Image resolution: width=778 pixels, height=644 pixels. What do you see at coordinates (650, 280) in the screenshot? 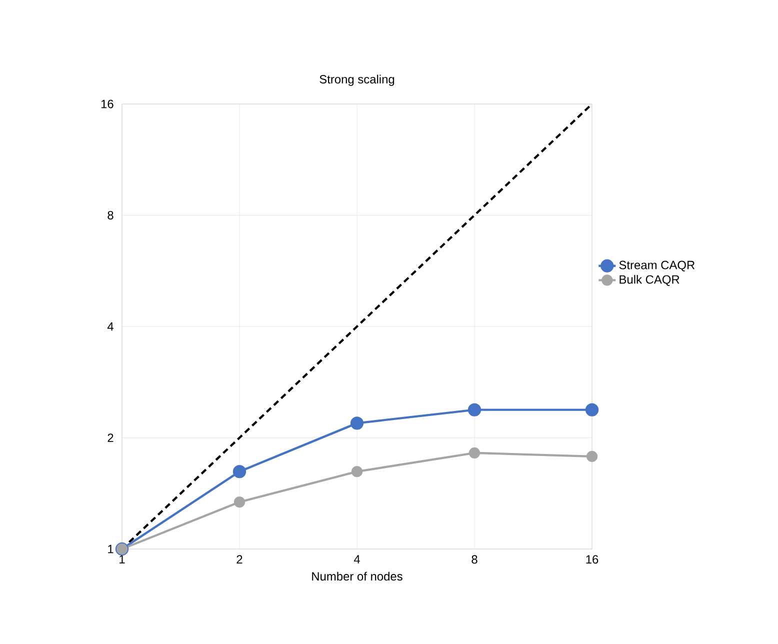
I see `legend-label: Bulk CAQR` at bounding box center [650, 280].